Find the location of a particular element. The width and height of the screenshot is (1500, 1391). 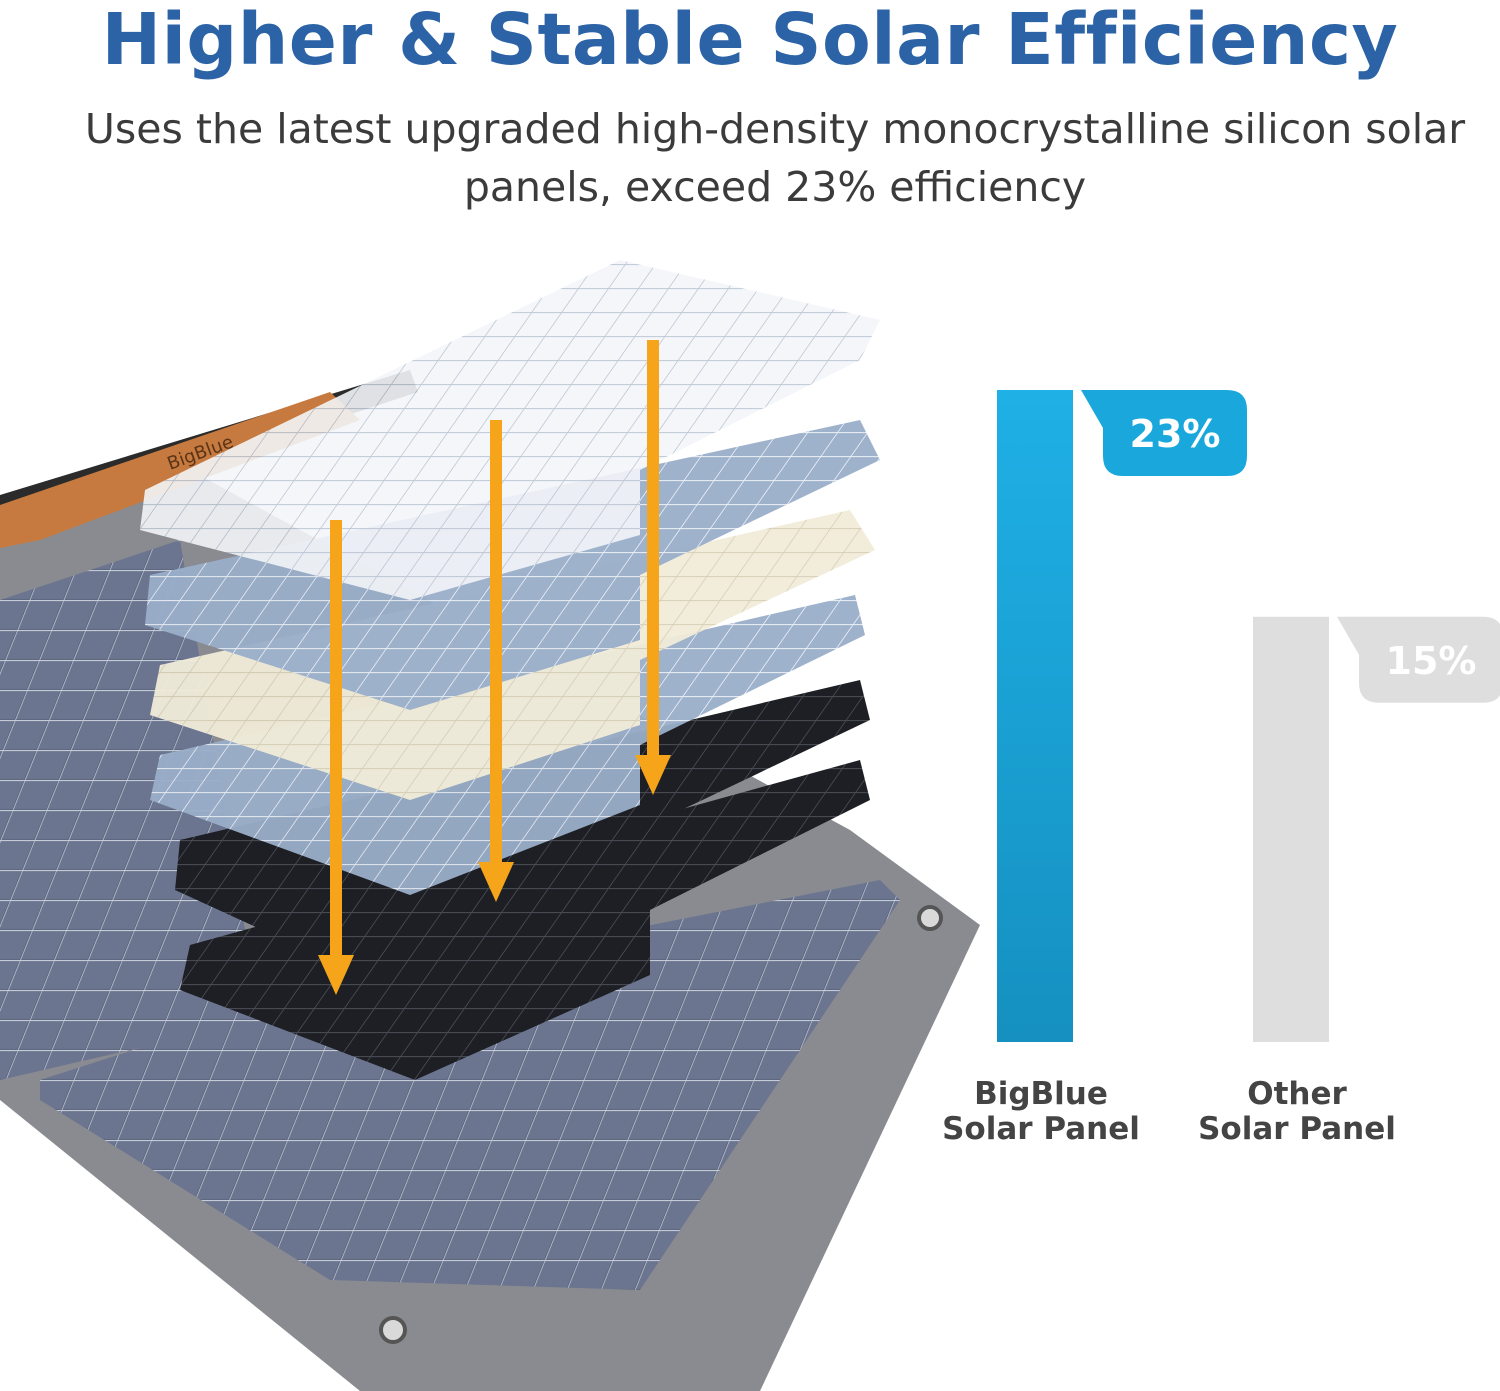

page-title: Higher & Stable Solar Efficiency is located at coordinates (750, 40).